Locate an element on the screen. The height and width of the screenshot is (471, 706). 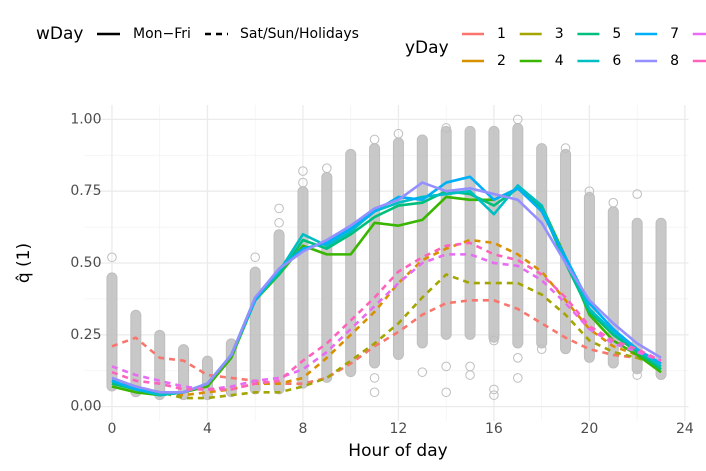
x-tick-label: 16 is located at coordinates (494, 429).